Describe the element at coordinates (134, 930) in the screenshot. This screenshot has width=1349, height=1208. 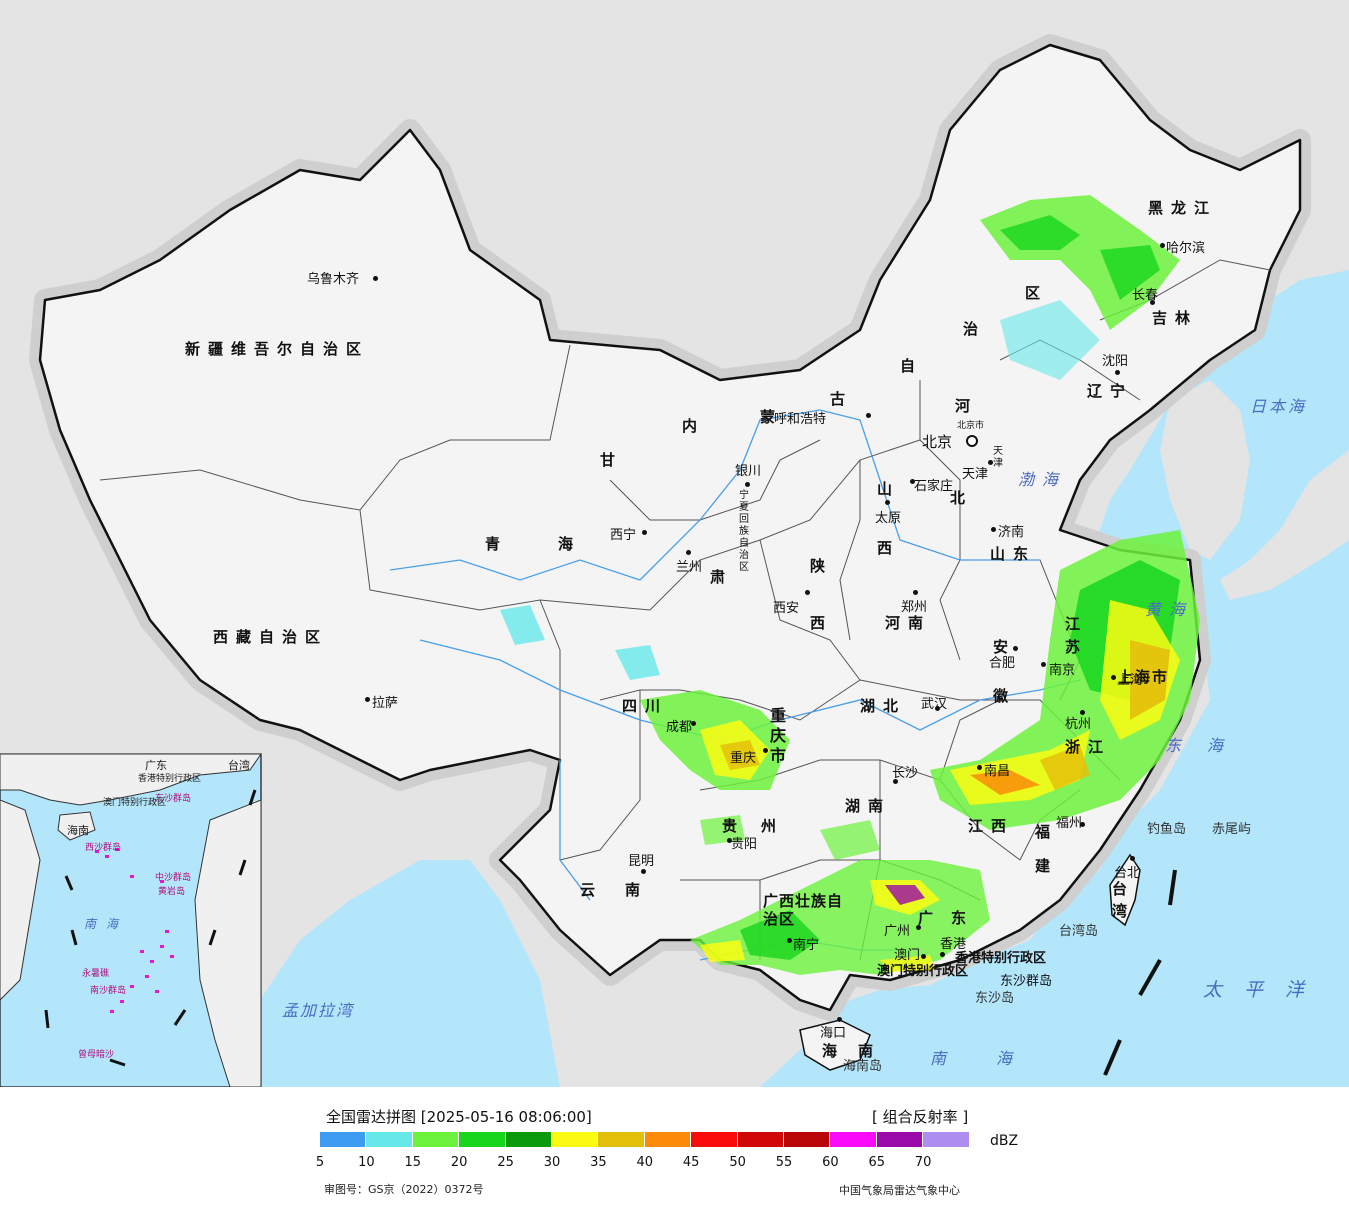
I see `inset-islands` at that location.